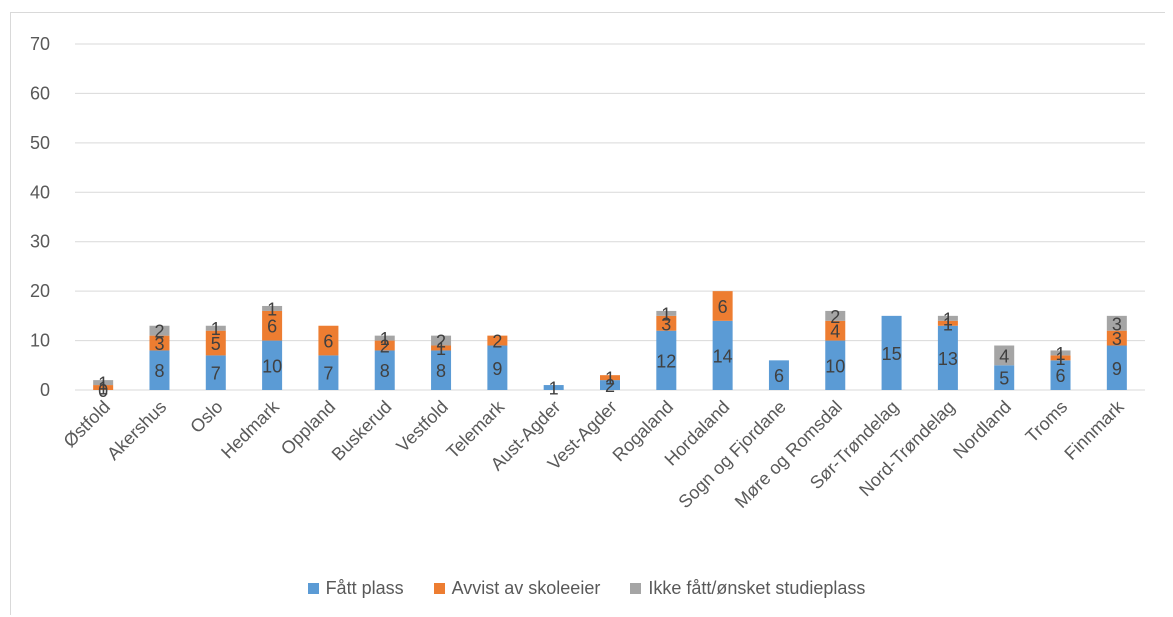 Image resolution: width=1173 pixels, height=617 pixels. Describe the element at coordinates (439, 588) in the screenshot. I see `legend-swatch-avvist` at that location.